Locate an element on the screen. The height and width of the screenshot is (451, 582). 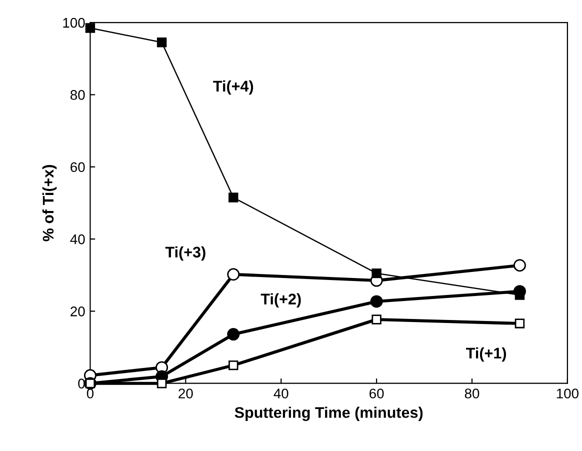
x-tick-label: 40 is located at coordinates (281, 393).